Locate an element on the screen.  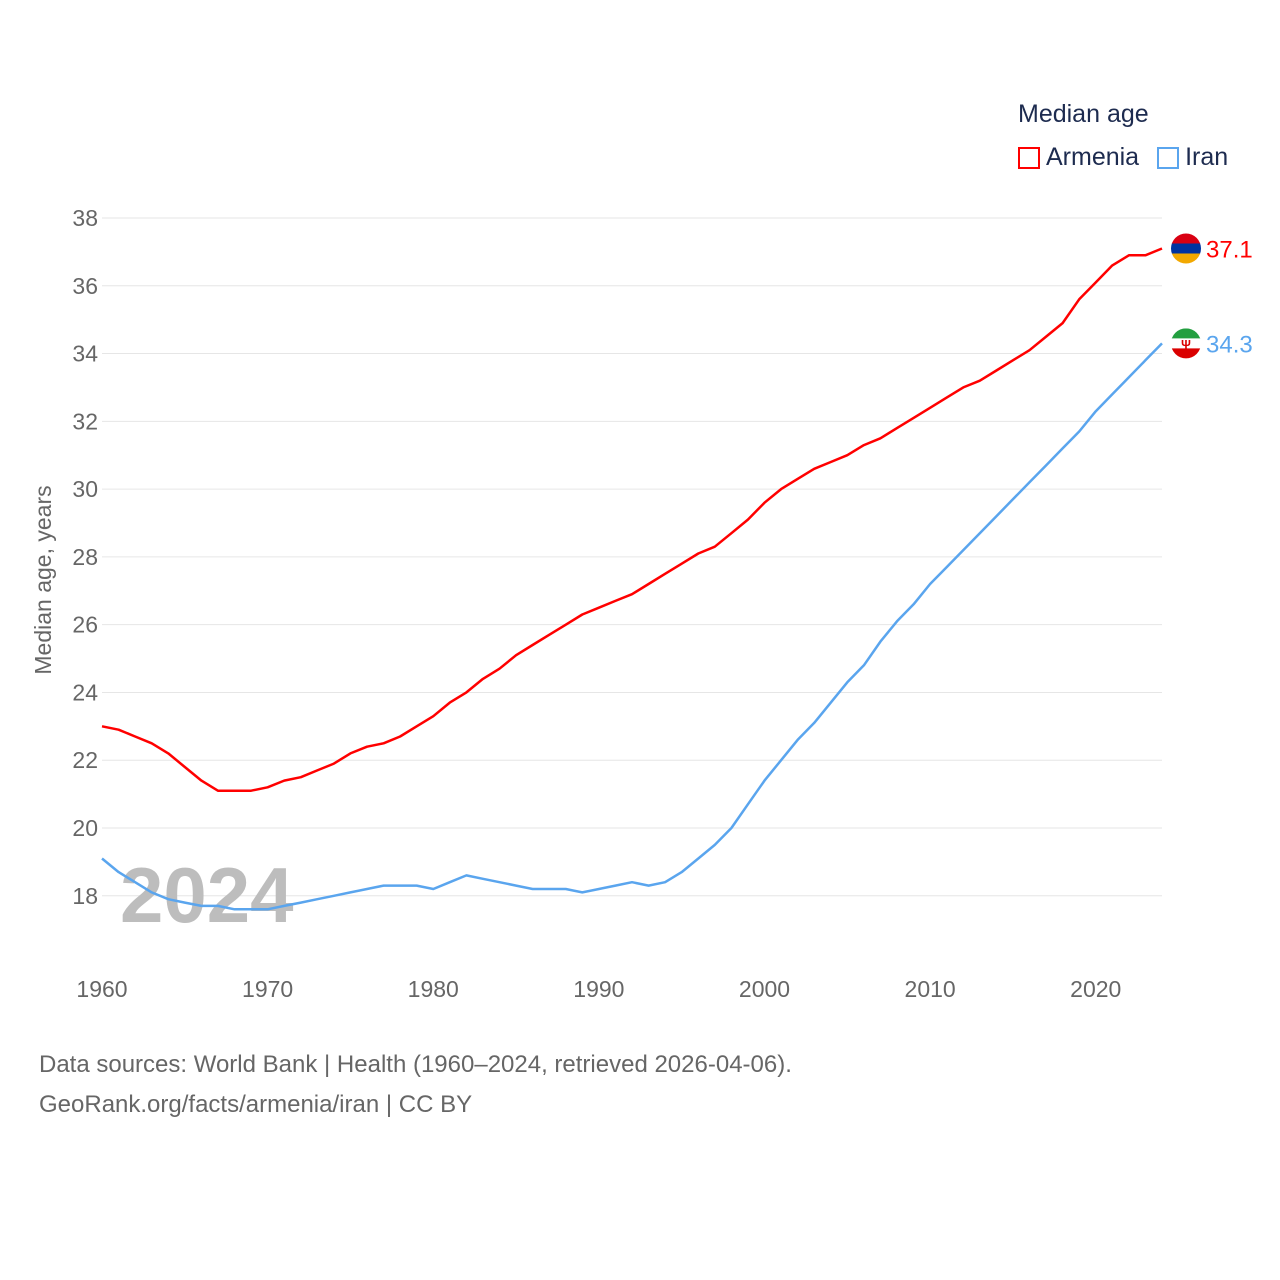
flag-icon-armenia is located at coordinates (1186, 248).